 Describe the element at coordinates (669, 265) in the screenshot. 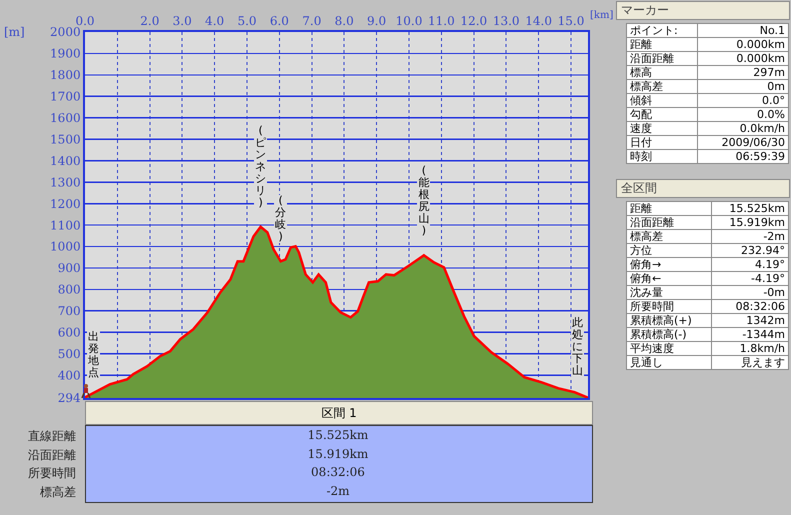

I see `text: 俯角→` at that location.